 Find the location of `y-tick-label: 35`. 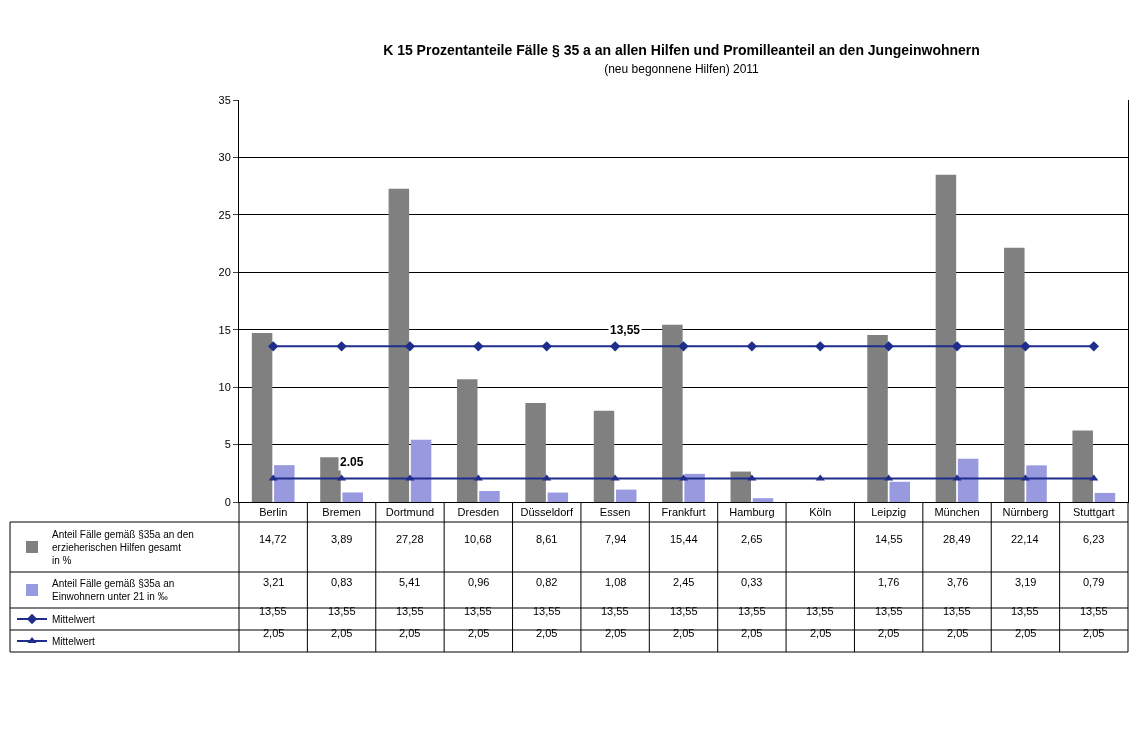

y-tick-label: 35 is located at coordinates (224, 99).